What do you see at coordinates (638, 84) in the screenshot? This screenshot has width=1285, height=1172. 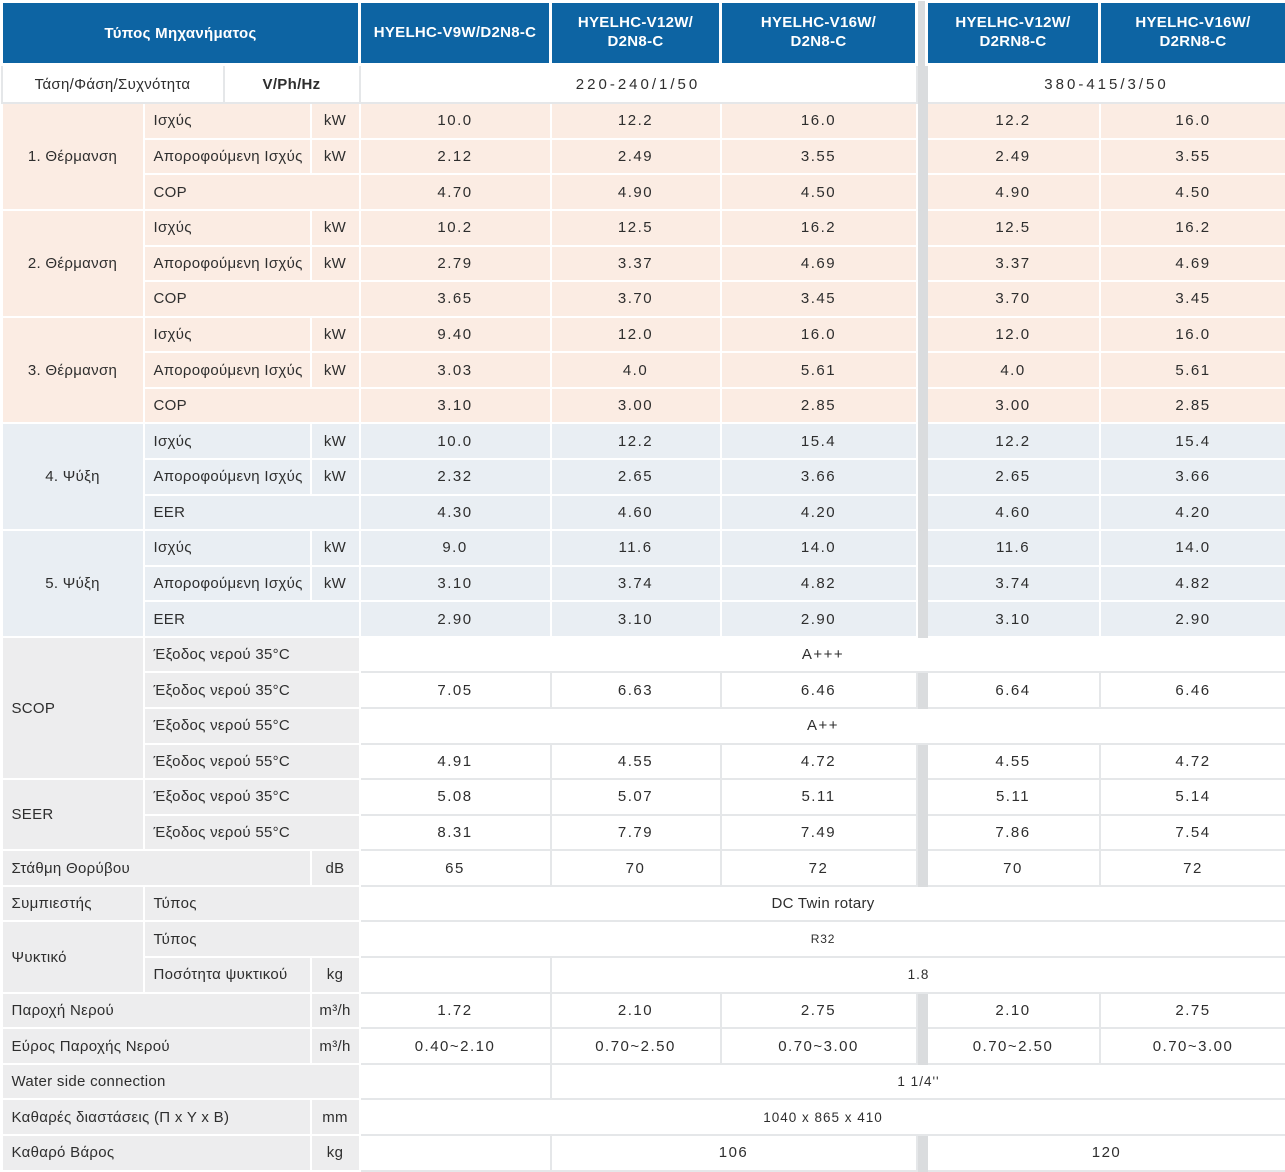 I see `single-phase-value: 220-240/1/50` at bounding box center [638, 84].